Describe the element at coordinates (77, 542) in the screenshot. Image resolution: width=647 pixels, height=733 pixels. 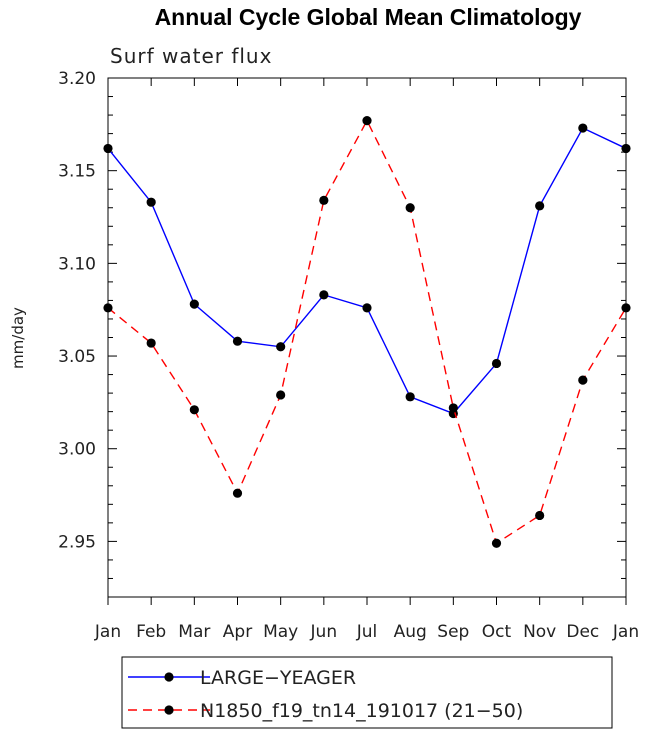
I see `y-tick-label: 2.95` at that location.